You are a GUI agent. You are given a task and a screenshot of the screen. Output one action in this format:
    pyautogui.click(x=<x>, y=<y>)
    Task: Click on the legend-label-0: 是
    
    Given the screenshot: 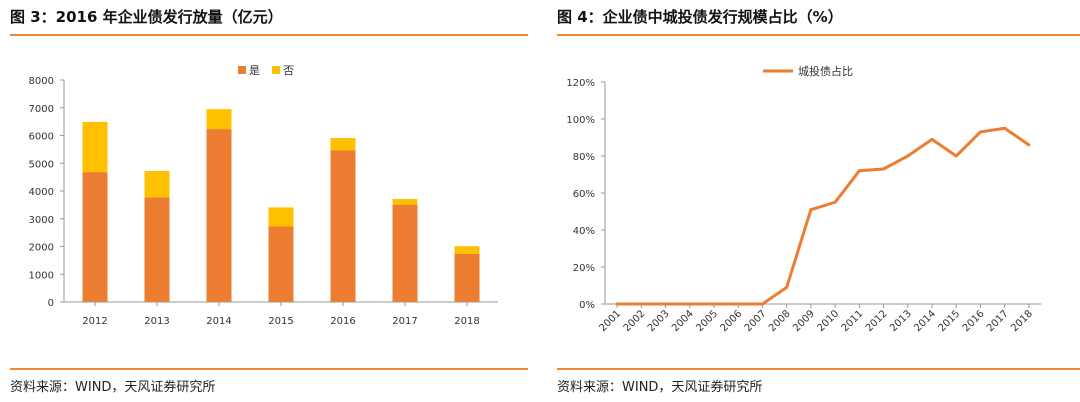 What is the action you would take?
    pyautogui.click(x=254, y=70)
    